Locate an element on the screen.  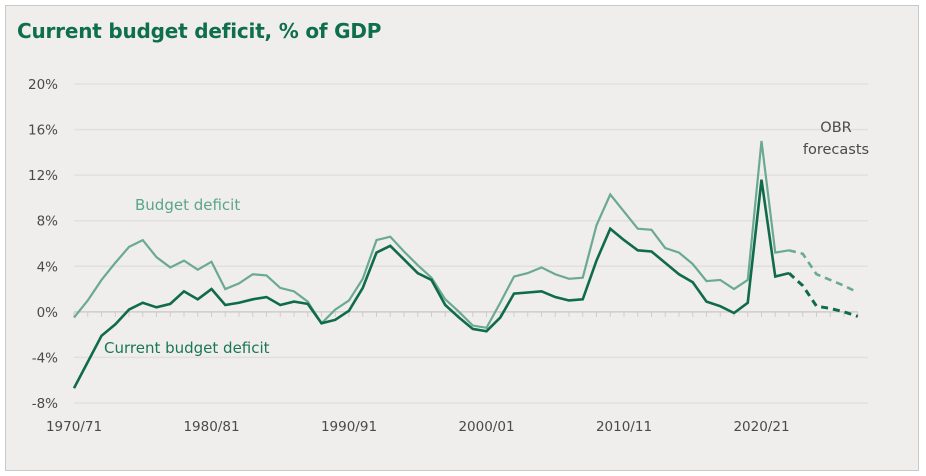
x-tick-label: 1980/81 is located at coordinates (211, 427).